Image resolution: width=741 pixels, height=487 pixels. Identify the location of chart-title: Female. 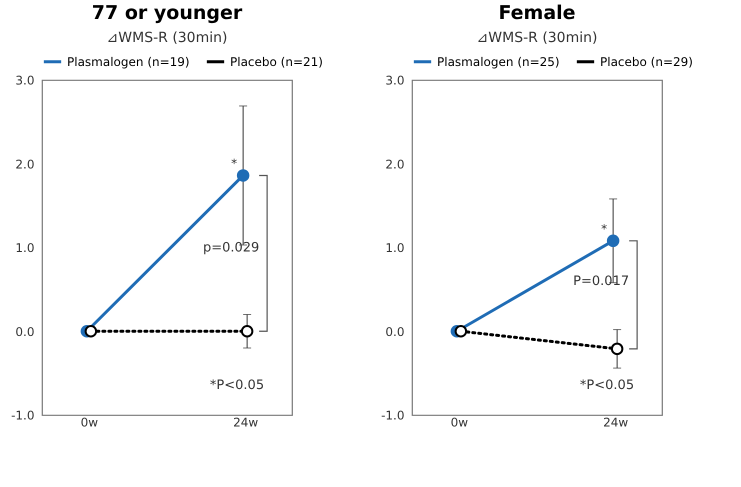
(537, 13).